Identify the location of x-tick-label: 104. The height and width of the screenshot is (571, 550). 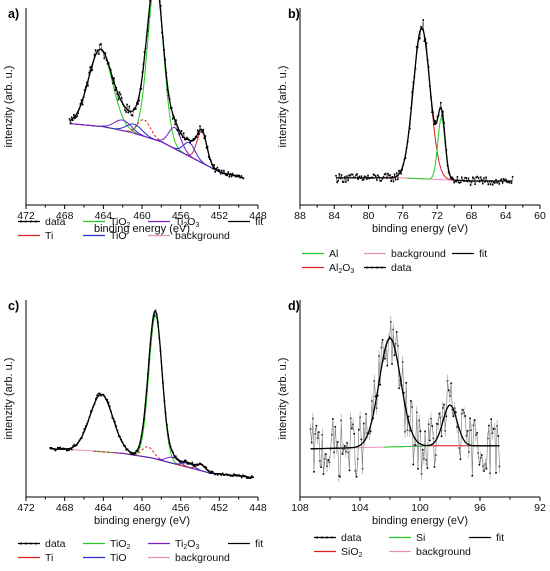
(360, 508).